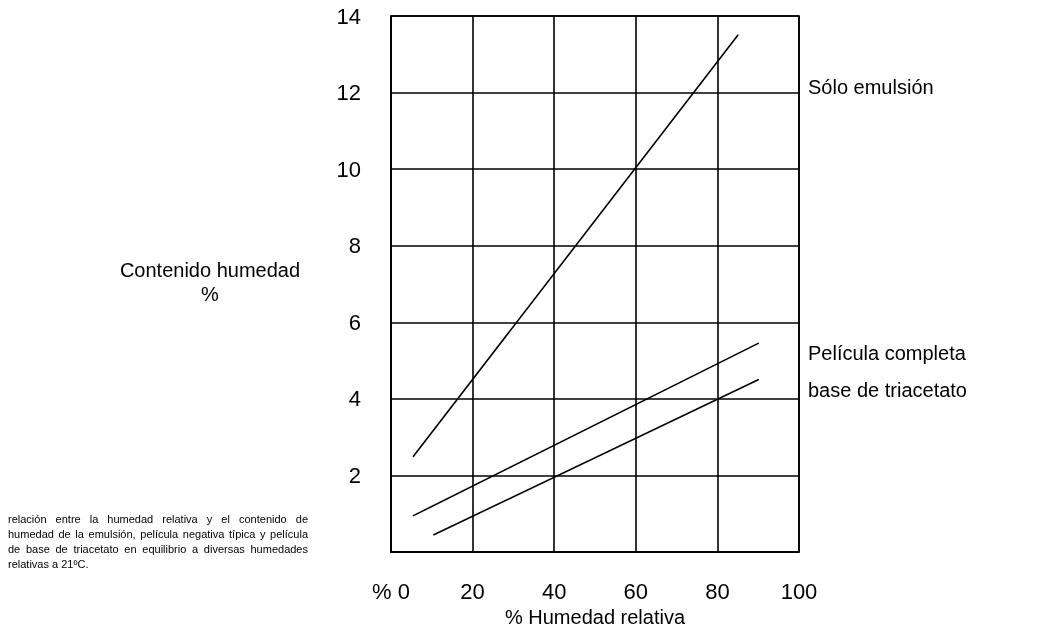  What do you see at coordinates (799, 591) in the screenshot?
I see `x-tick-label: 100` at bounding box center [799, 591].